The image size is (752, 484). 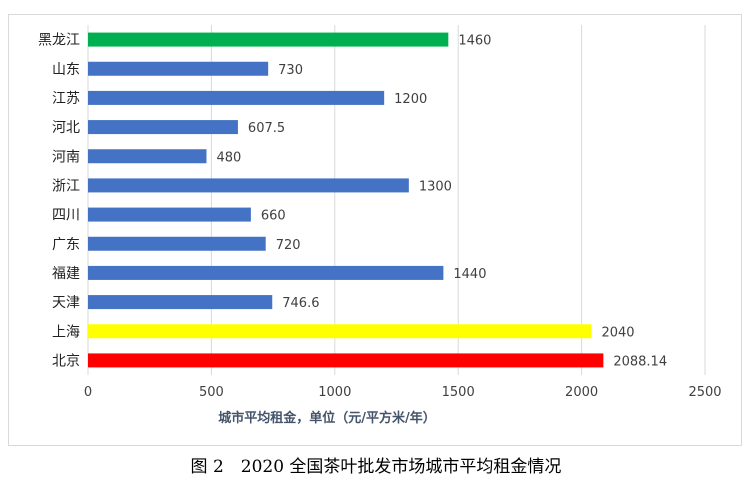 I want to click on value-label: 730, so click(x=290, y=70).